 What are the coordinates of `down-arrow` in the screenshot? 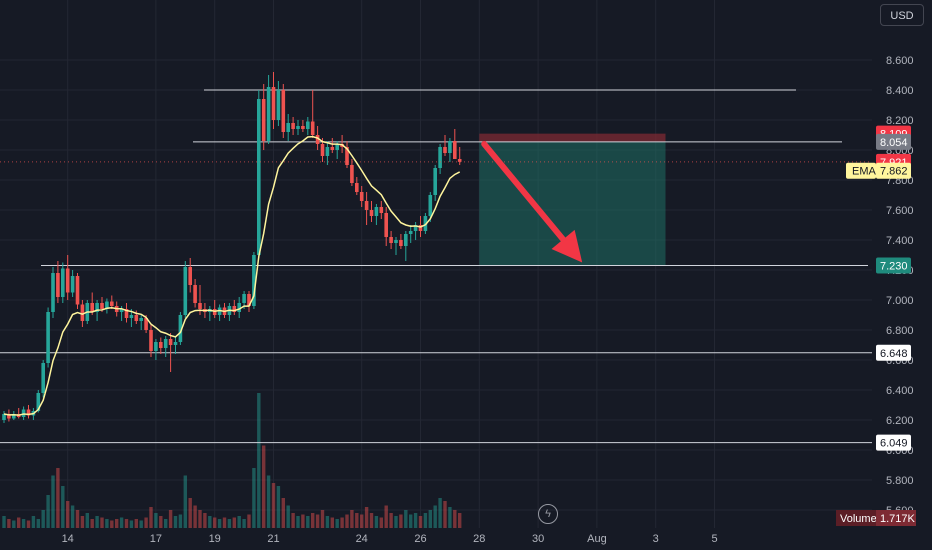 It's located at (532, 202).